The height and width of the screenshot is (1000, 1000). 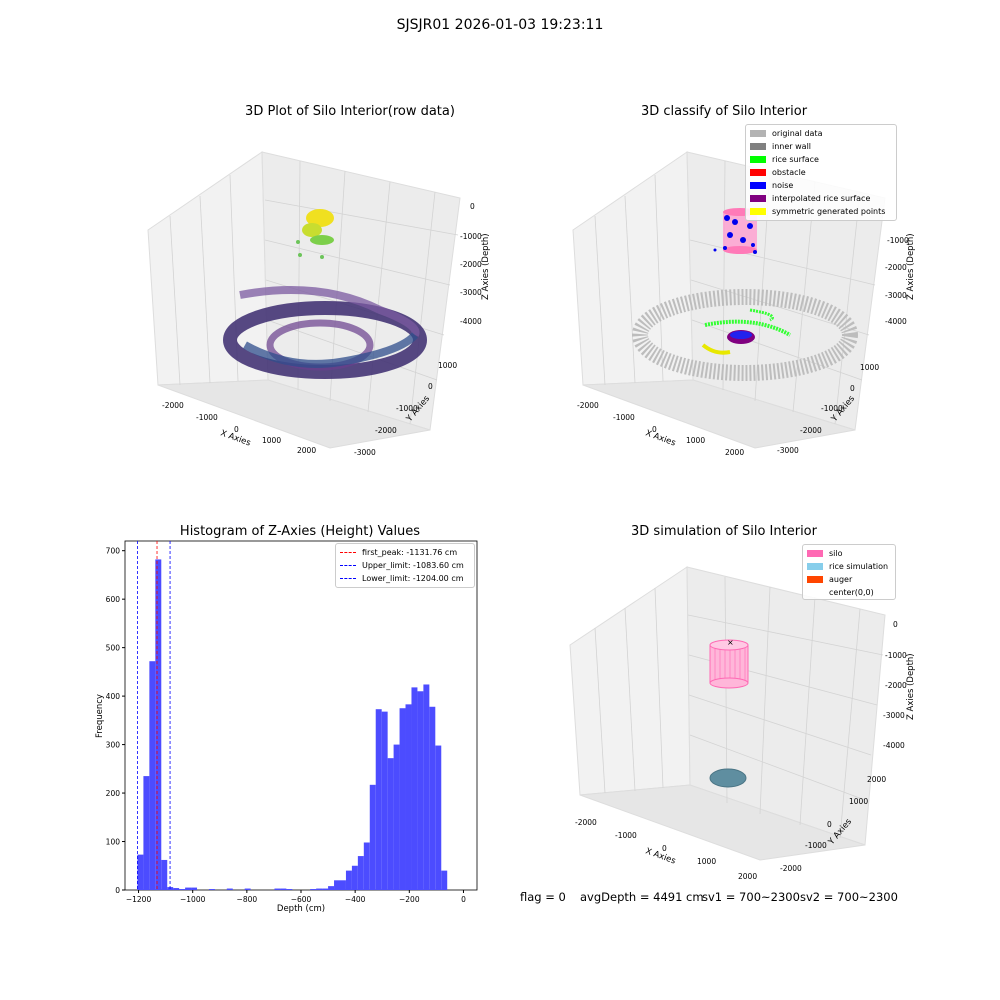 What do you see at coordinates (858, 801) in the screenshot?
I see `simulation-ytick: 1000` at bounding box center [858, 801].